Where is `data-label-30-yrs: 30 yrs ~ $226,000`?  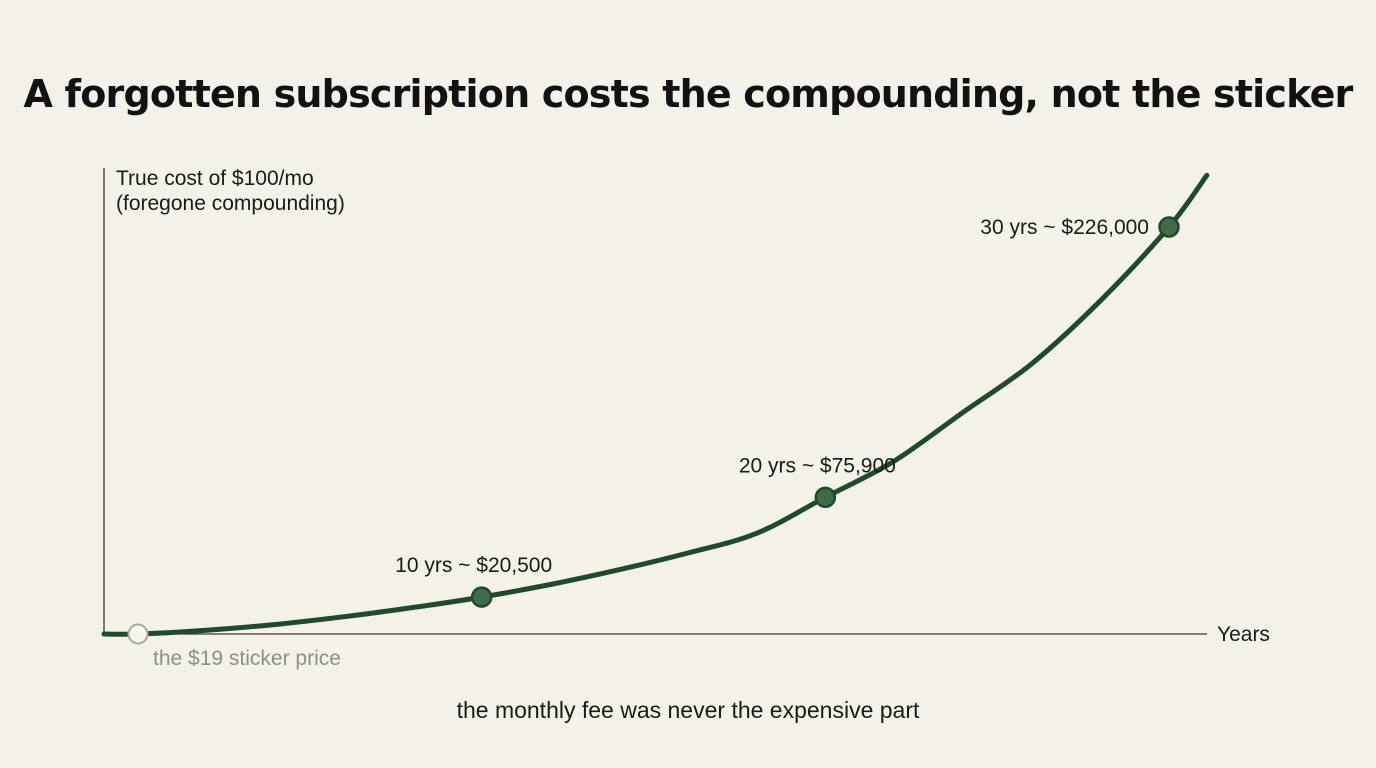
data-label-30-yrs: 30 yrs ~ $226,000 is located at coordinates (1064, 227).